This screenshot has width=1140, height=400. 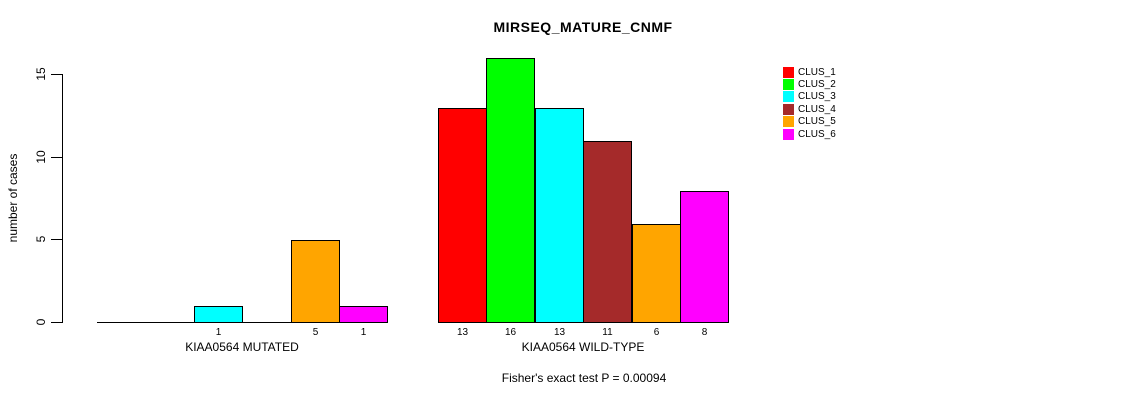 I want to click on legend-item: CLUS_4, so click(x=809, y=109).